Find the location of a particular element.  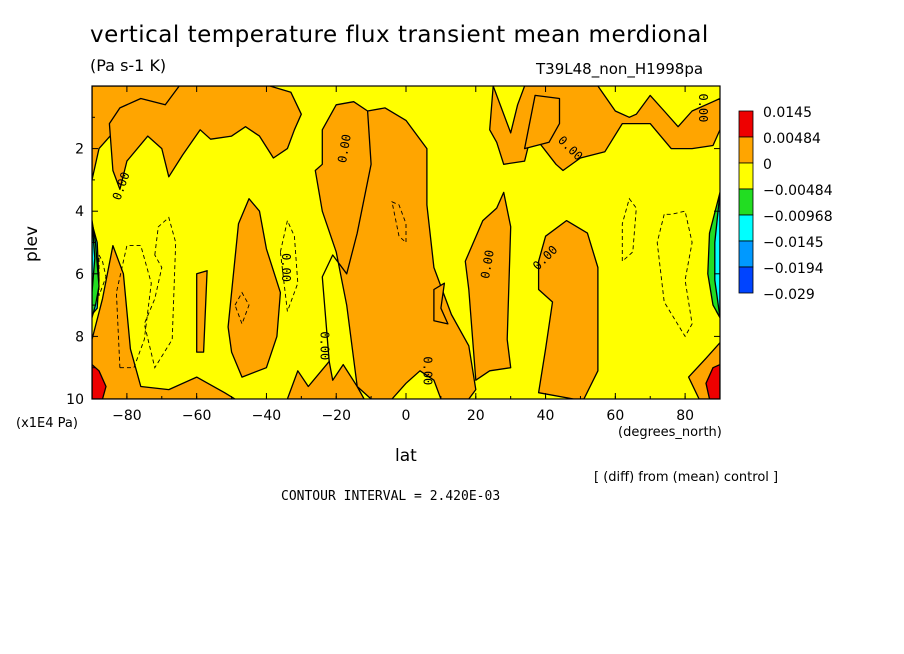

run-label: T39L48_non_H1998pa is located at coordinates (620, 69).